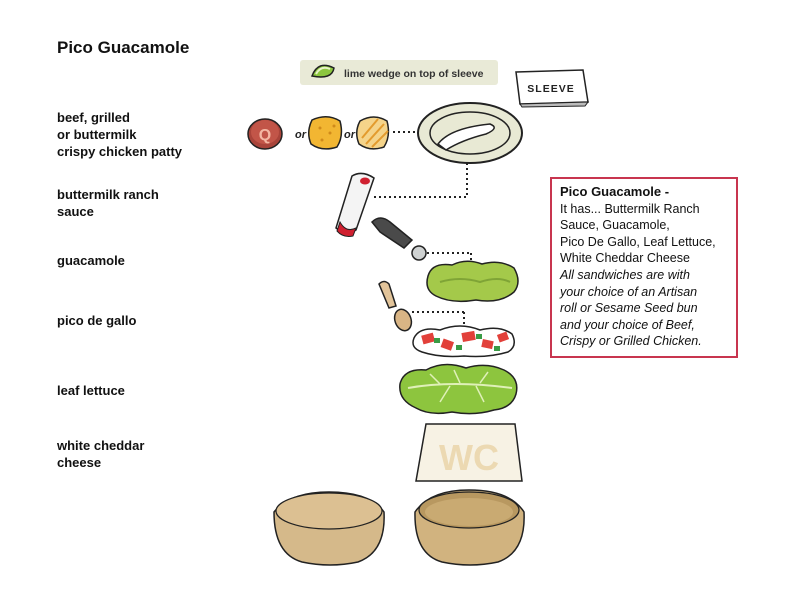 The image size is (792, 612). I want to click on info-italic-line-1: All sandwiches are with, so click(625, 274).